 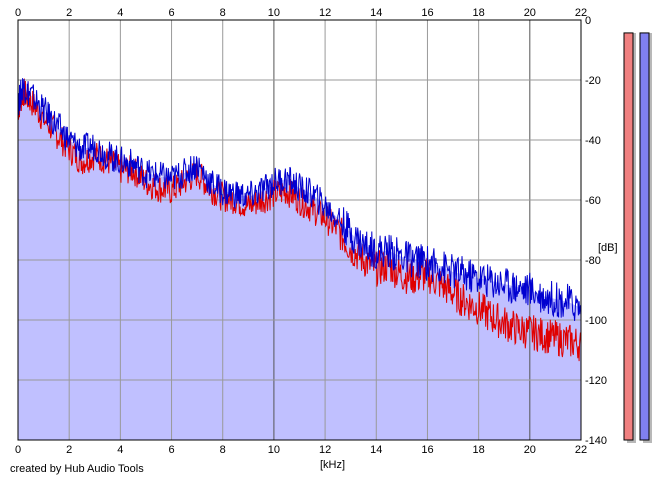 What do you see at coordinates (596, 321) in the screenshot?
I see `y-tick-label: -100` at bounding box center [596, 321].